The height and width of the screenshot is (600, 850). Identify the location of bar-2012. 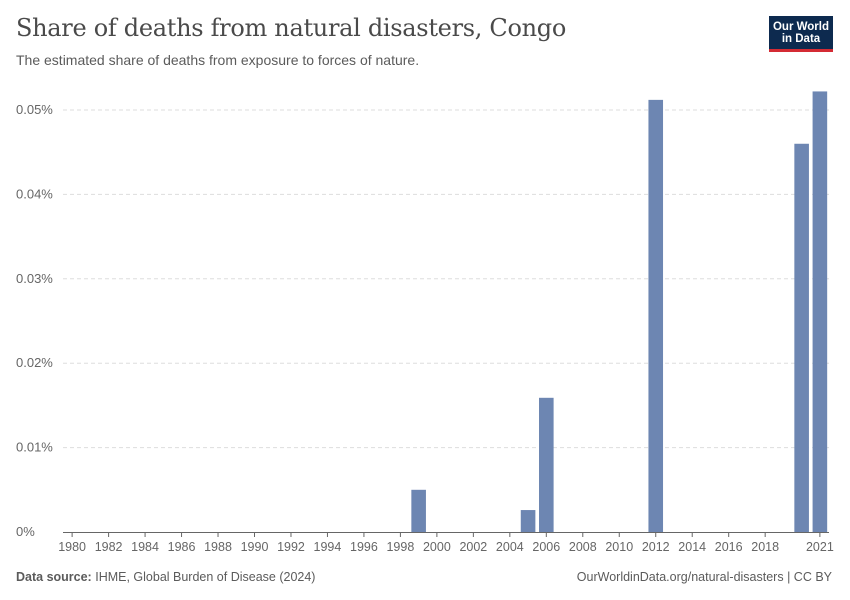
(656, 315).